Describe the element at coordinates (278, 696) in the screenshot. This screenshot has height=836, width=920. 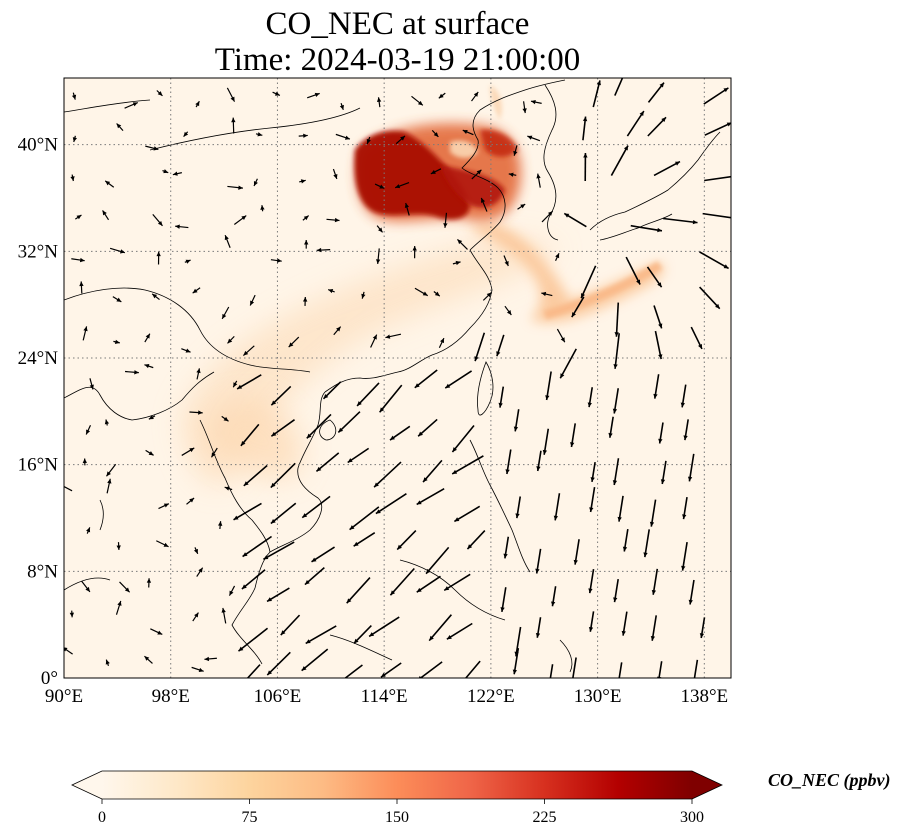
I see `x-tick-label: 106°E` at that location.